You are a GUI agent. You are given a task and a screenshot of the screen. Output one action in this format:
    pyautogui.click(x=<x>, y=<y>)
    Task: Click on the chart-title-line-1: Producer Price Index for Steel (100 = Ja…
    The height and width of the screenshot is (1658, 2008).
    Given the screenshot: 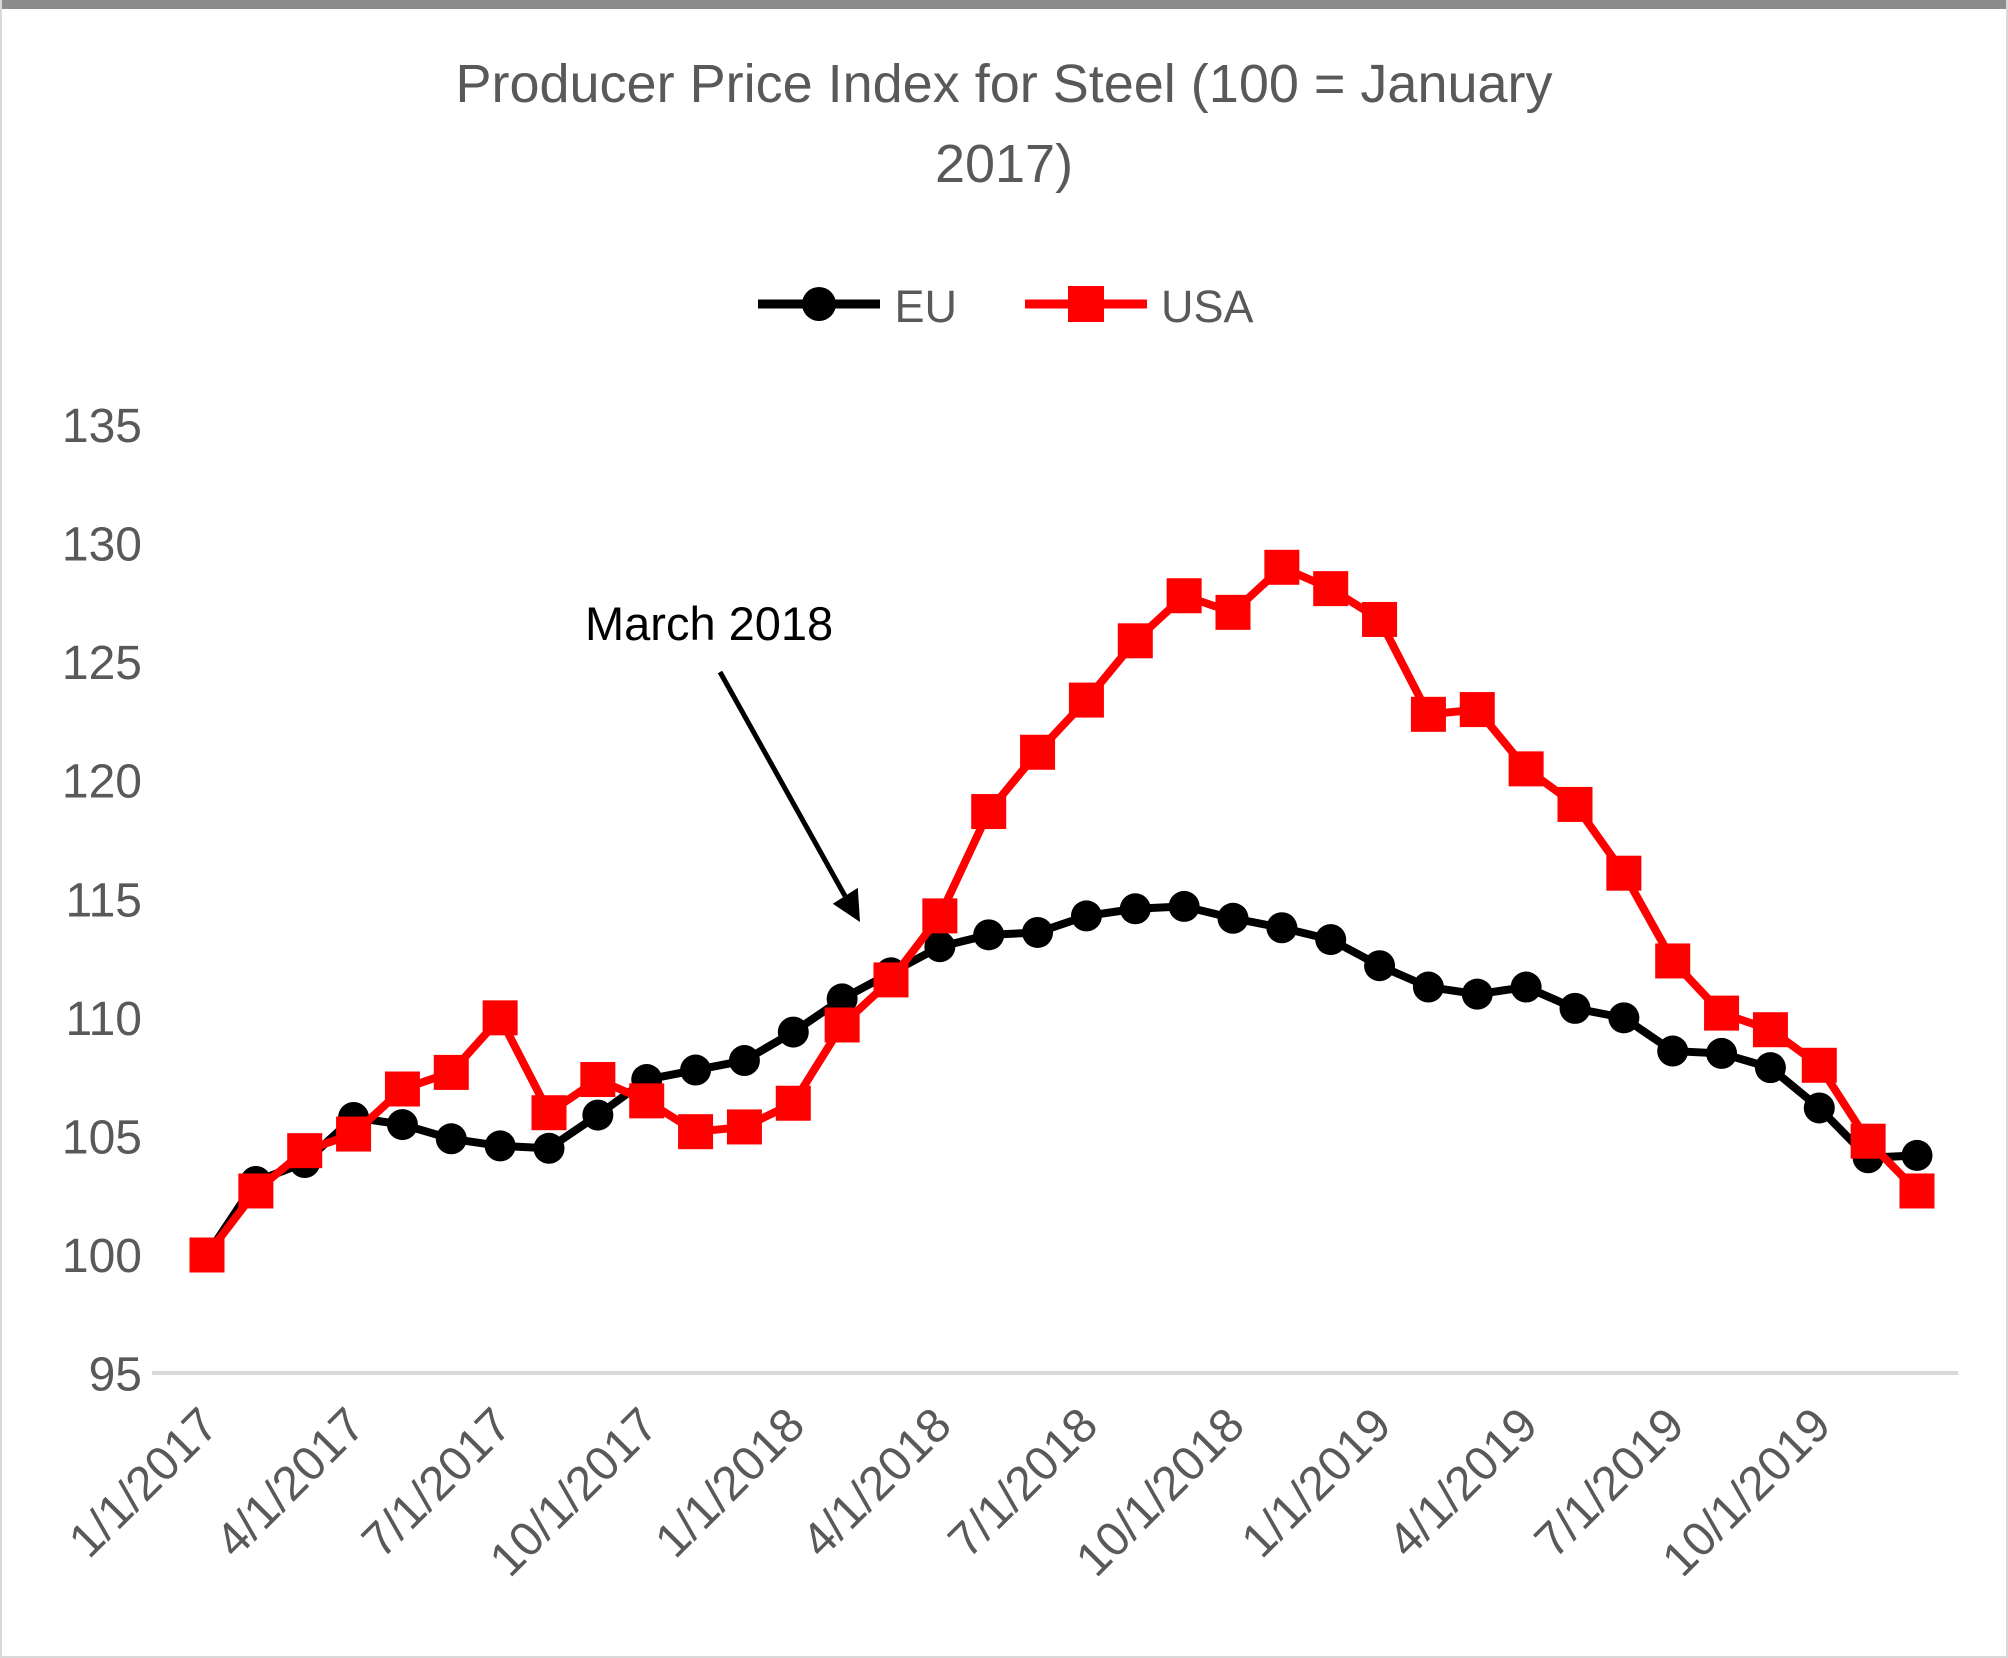 What is the action you would take?
    pyautogui.click(x=1004, y=84)
    